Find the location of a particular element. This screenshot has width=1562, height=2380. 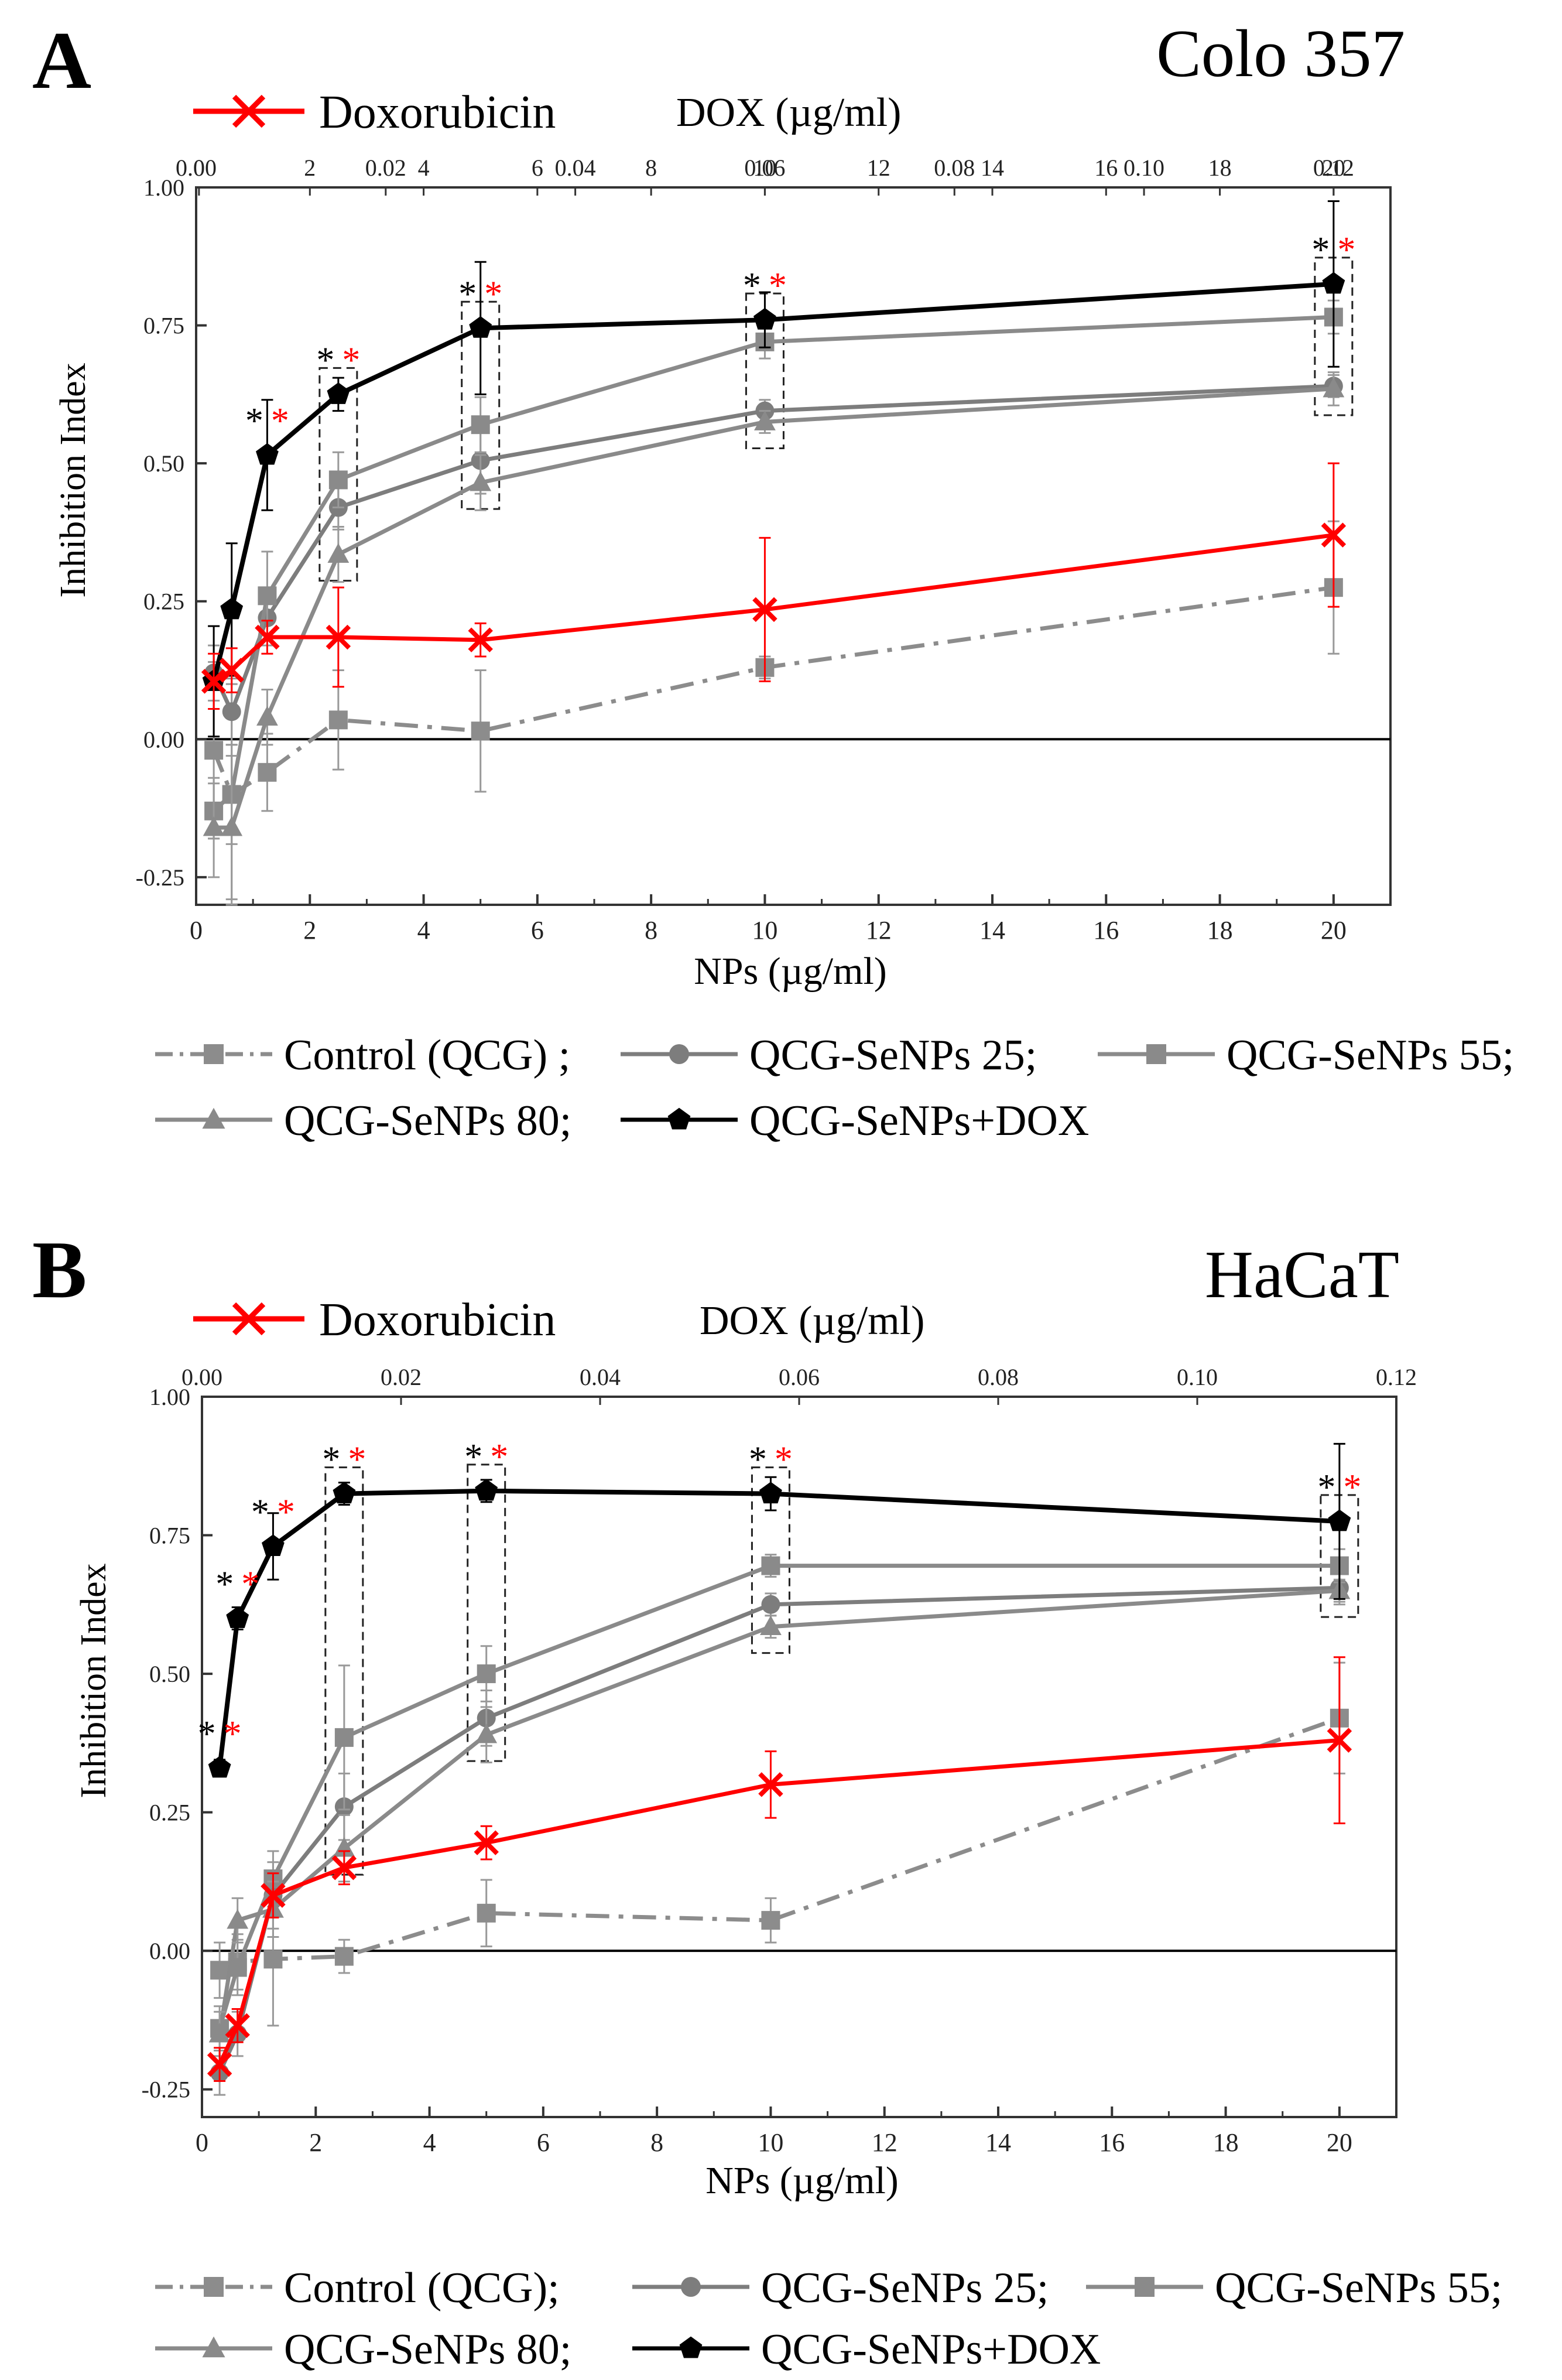

x-tick-label: 12 is located at coordinates (879, 930).